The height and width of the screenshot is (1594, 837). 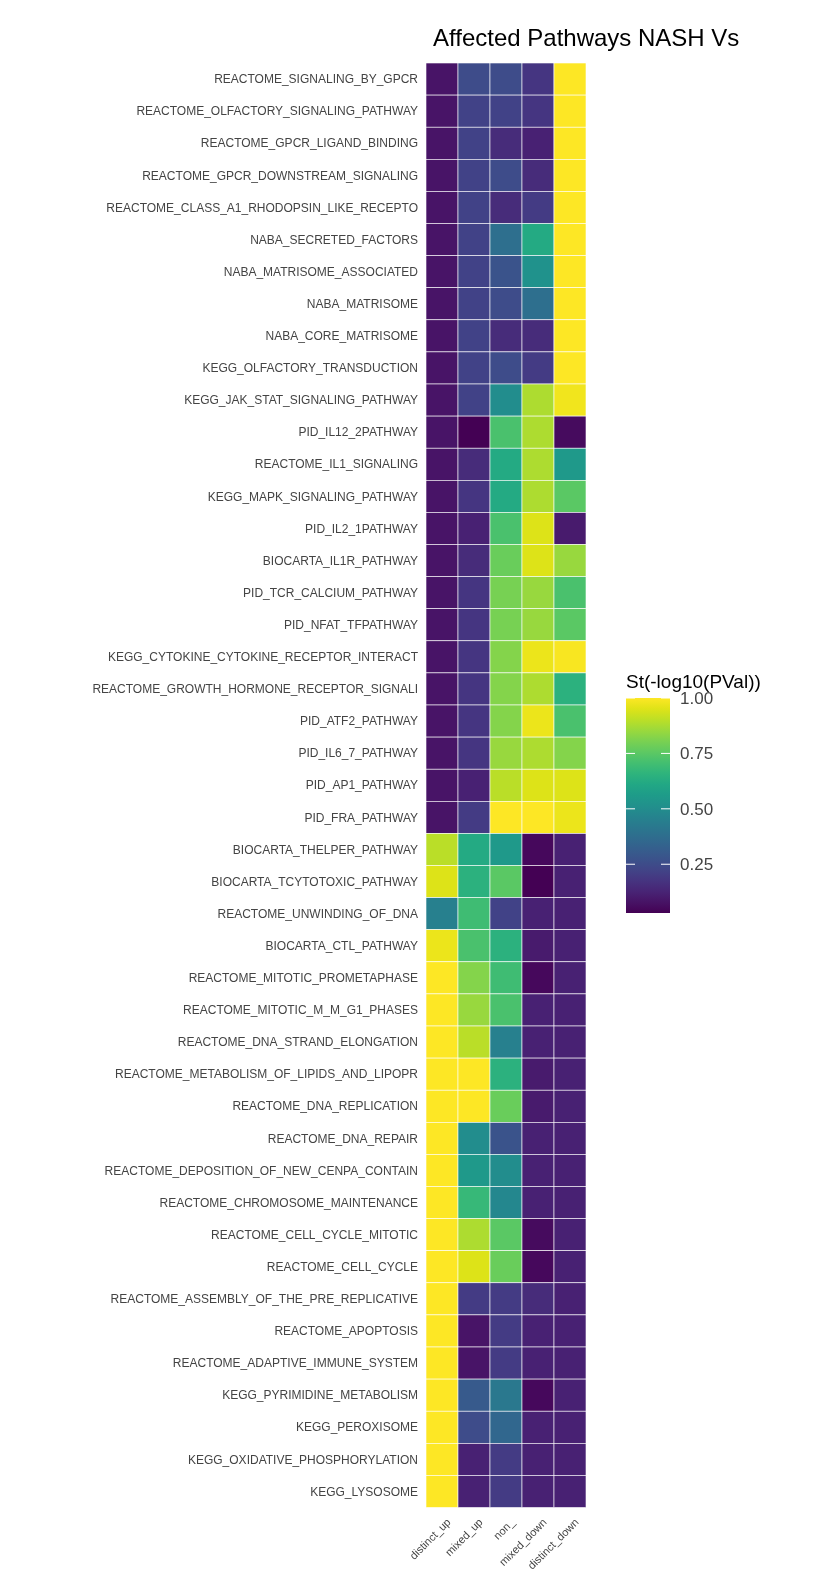 I want to click on y-tick-label: REACTOME_METABOLISM_OF_LIPIDS_AND_LIPOPR, so click(x=267, y=1074).